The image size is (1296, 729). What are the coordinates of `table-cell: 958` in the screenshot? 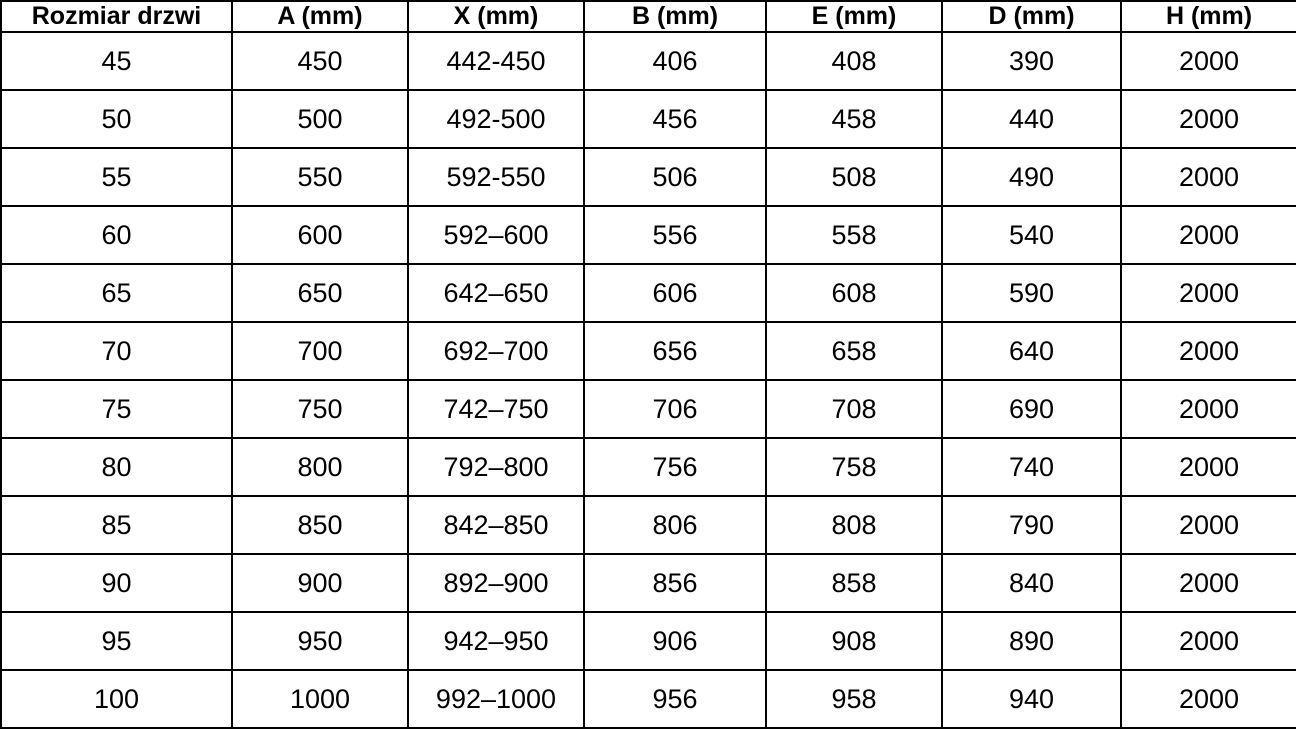 It's located at (854, 699).